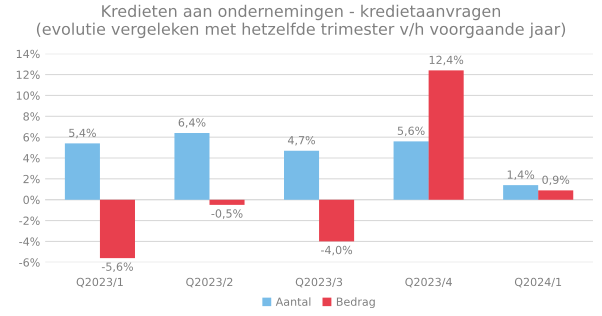  Describe the element at coordinates (31, 137) in the screenshot. I see `y-tick-label: 6%` at that location.